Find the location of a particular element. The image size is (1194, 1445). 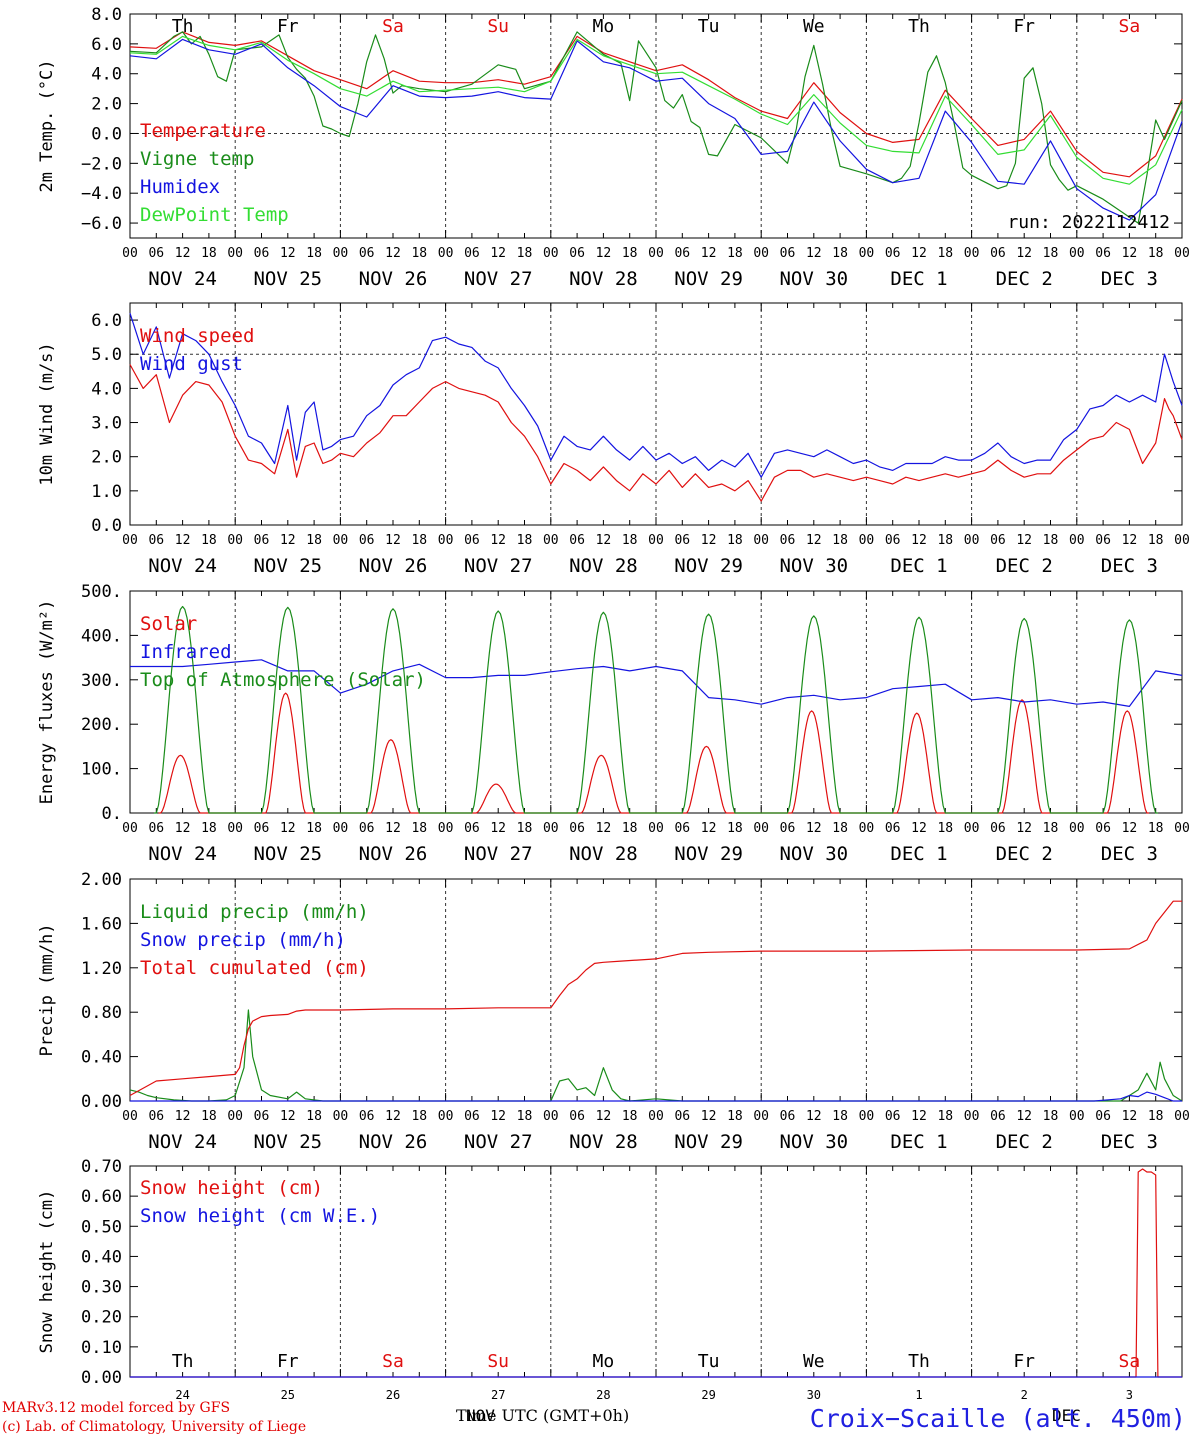

y-tick-label: −2.0 is located at coordinates (101, 164).